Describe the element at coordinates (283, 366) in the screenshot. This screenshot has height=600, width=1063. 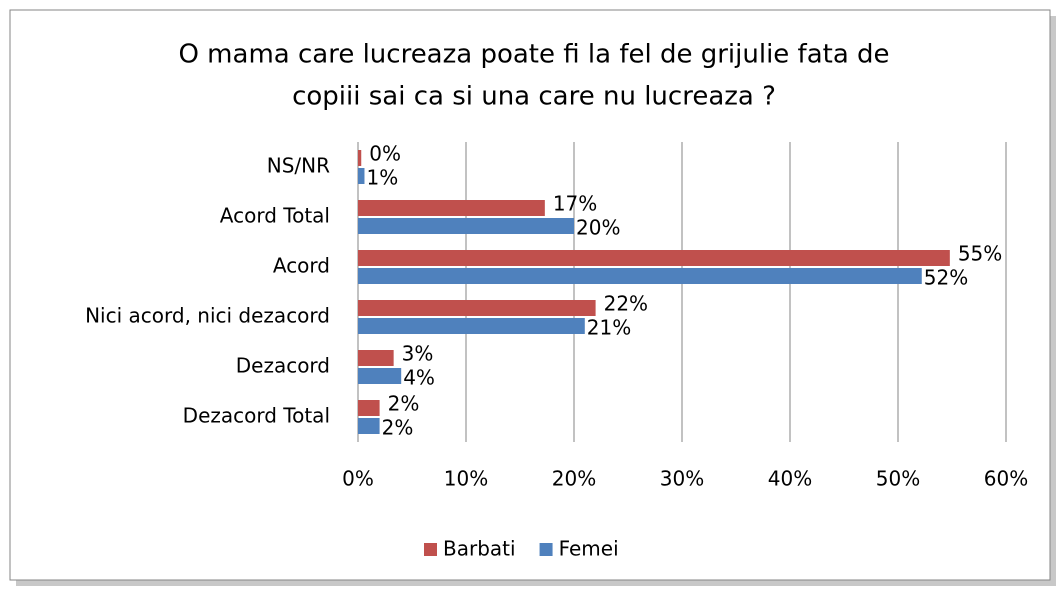
I see `y-tick-label: Dezacord` at that location.